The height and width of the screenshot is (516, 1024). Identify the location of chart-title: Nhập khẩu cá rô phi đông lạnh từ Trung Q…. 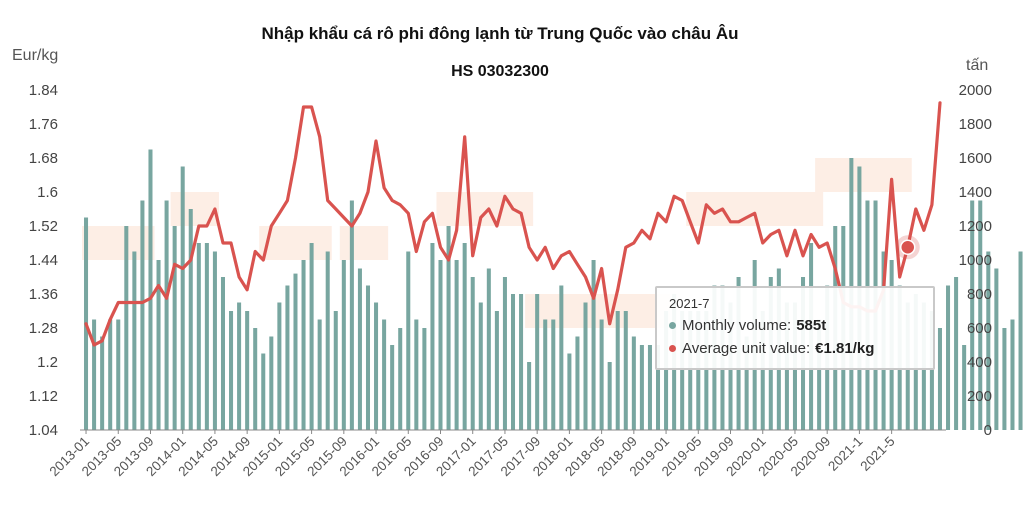
(499, 33).